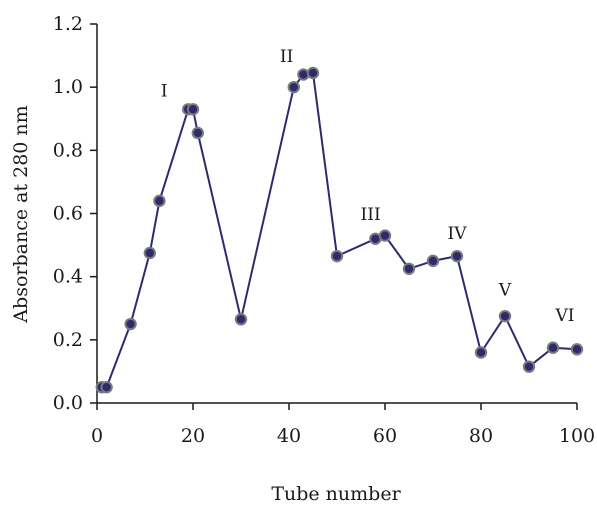  What do you see at coordinates (336, 494) in the screenshot?
I see `x-axis-title: Tube number` at bounding box center [336, 494].